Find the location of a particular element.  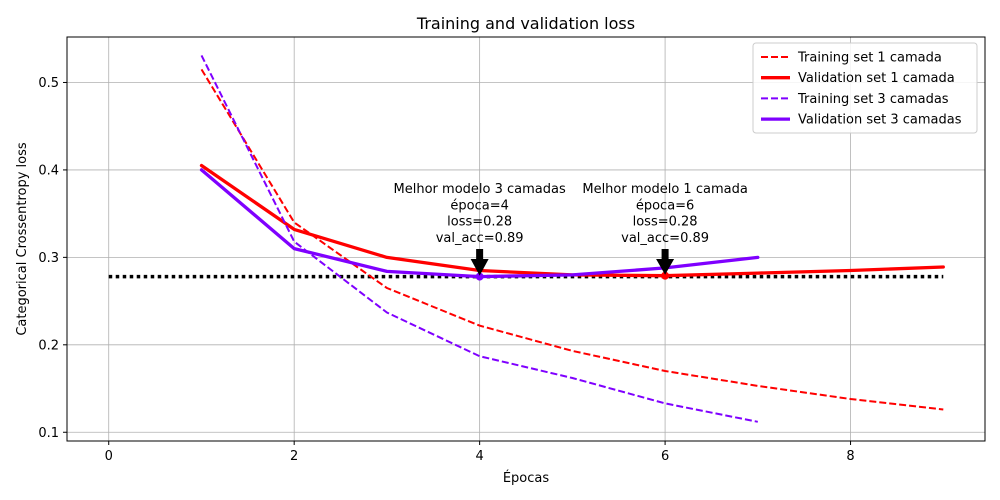

chart-title: Training and validation loss is located at coordinates (525, 23).